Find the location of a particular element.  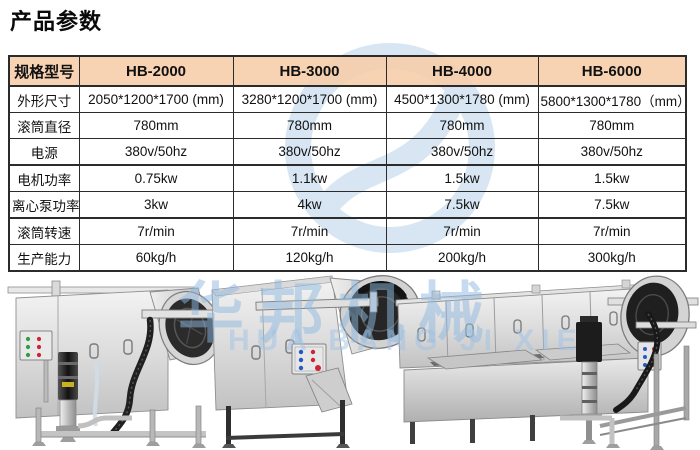

table-cell: 5800*1300*1780（mm） is located at coordinates (612, 99).